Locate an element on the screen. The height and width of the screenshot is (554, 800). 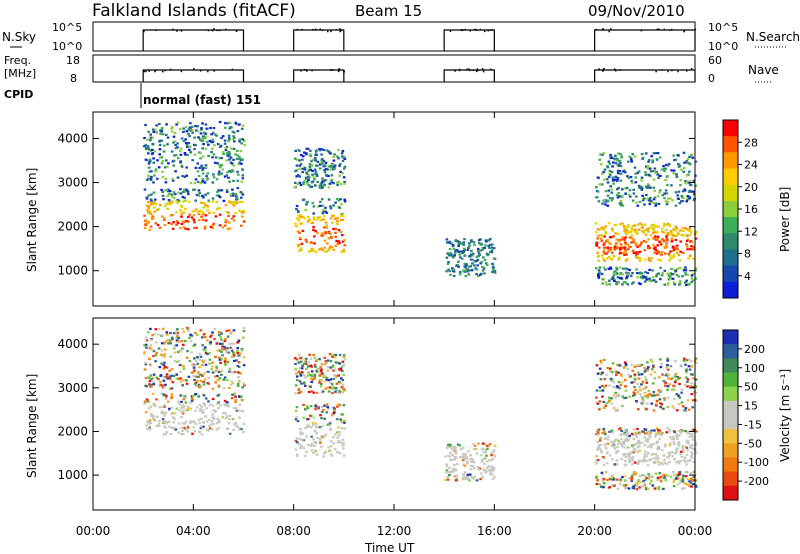
nsky-panel is located at coordinates (394, 36).